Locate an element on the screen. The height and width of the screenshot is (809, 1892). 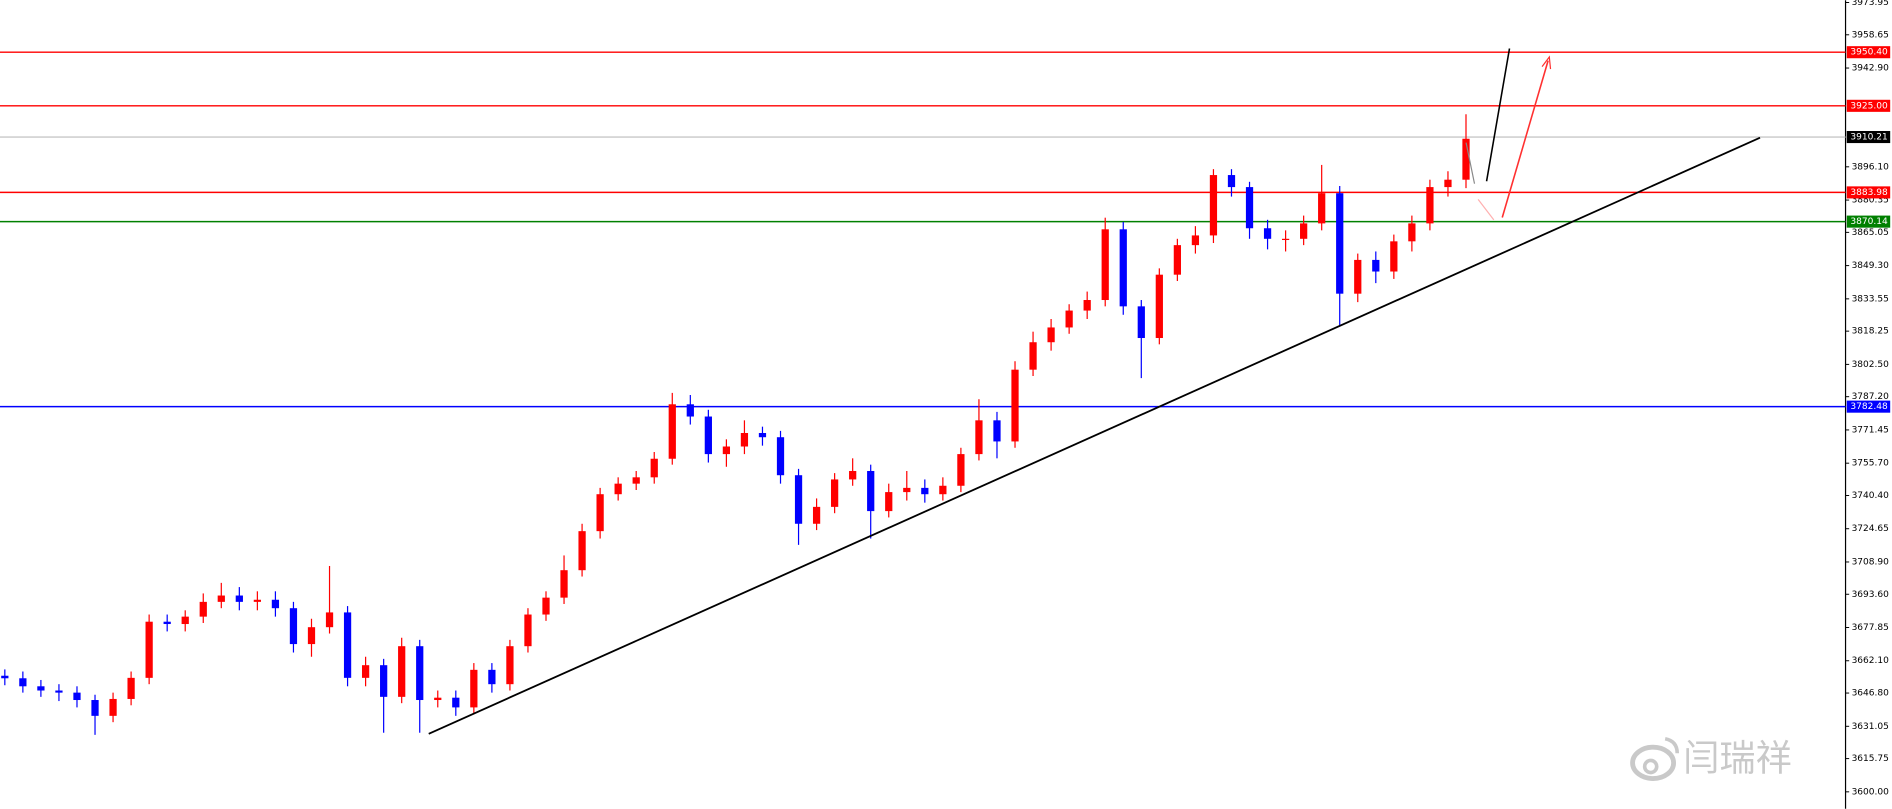
watermark: 闫瑞祥 is located at coordinates (1711, 758).